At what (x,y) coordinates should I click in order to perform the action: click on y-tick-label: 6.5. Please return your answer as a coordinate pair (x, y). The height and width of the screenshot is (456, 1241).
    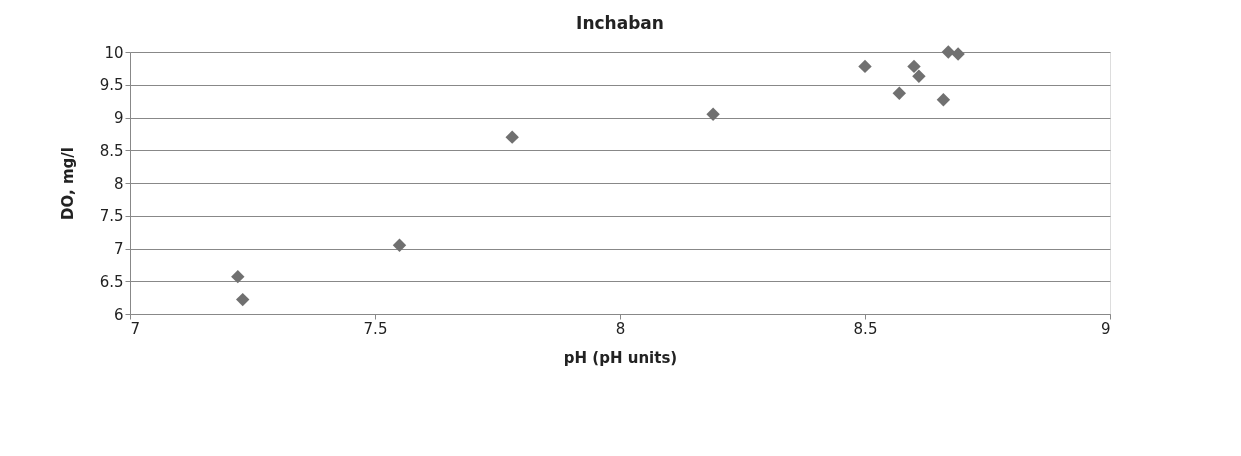
    Looking at the image, I should click on (111, 281).